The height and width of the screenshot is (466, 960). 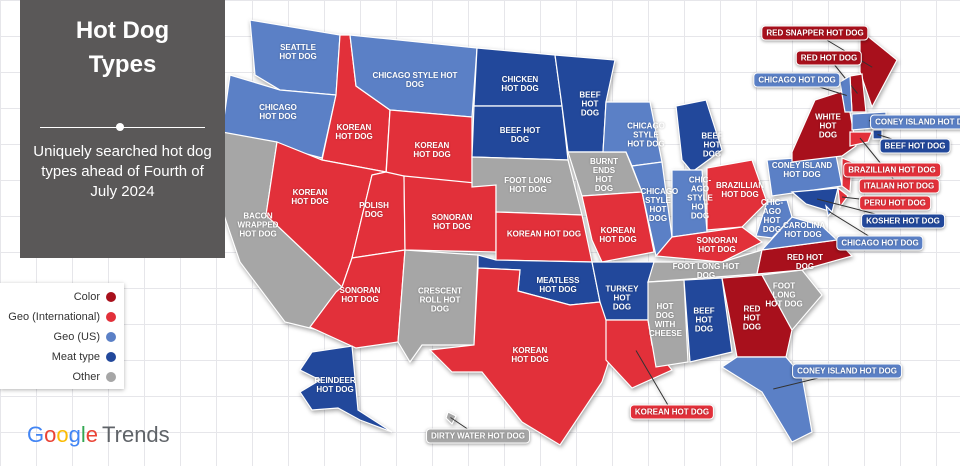 I want to click on state-label: SEATTLE HOT DOG, so click(x=298, y=52).